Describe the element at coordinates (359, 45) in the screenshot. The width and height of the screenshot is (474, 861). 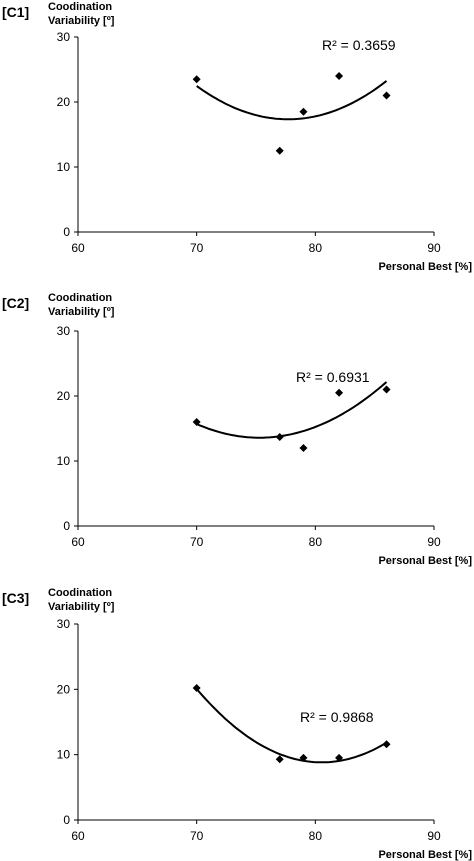
I see `annotation: R² = 0.3659` at that location.